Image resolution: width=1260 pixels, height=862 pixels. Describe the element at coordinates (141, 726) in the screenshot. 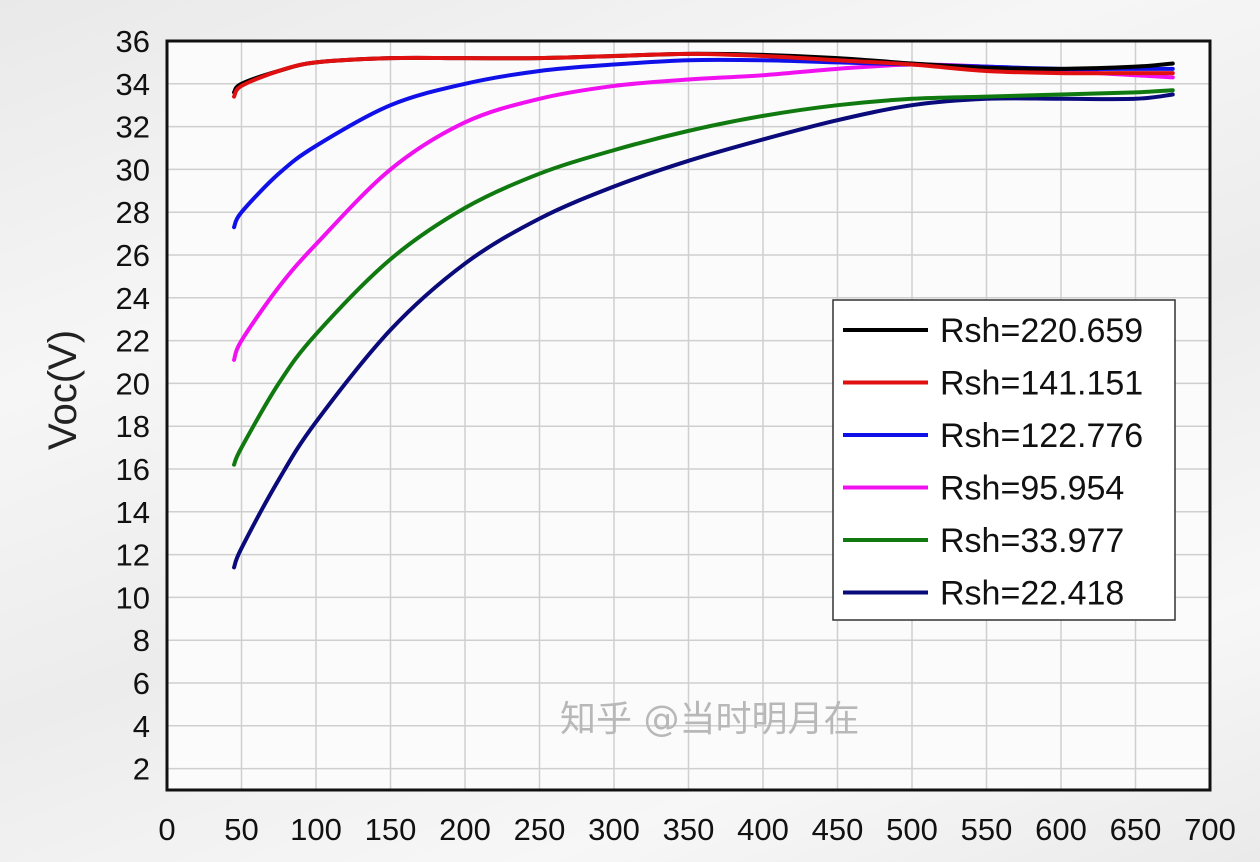

I see `y-tick-label: 4` at that location.